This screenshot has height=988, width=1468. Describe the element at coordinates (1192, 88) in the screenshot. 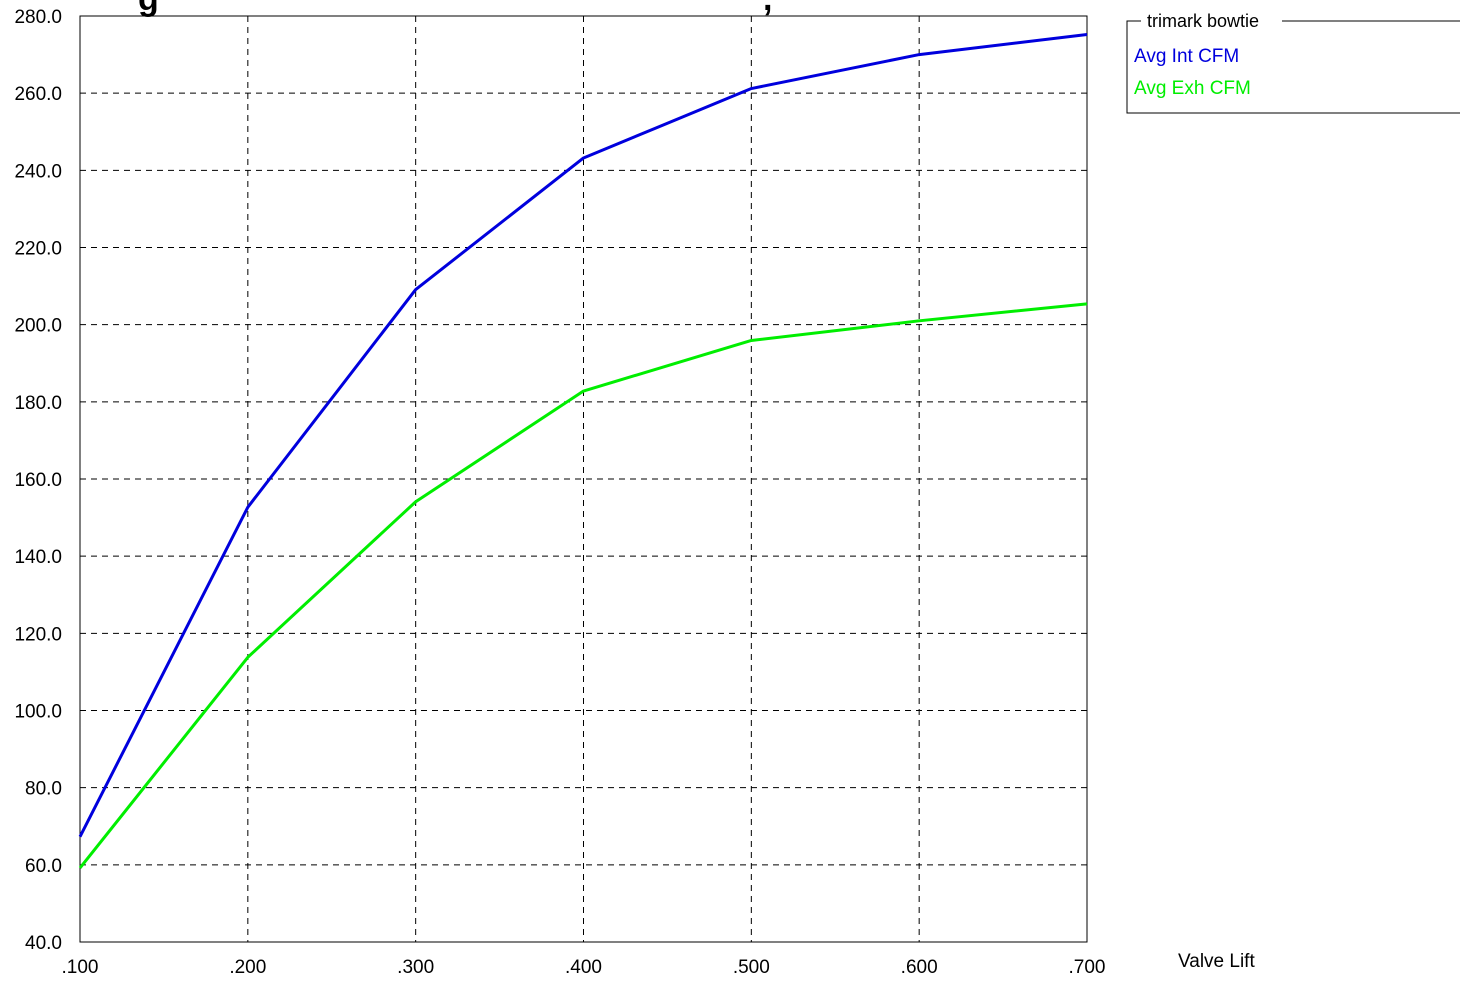

I see `legend-item-avg-exh-cfm: Avg Exh CFM` at that location.